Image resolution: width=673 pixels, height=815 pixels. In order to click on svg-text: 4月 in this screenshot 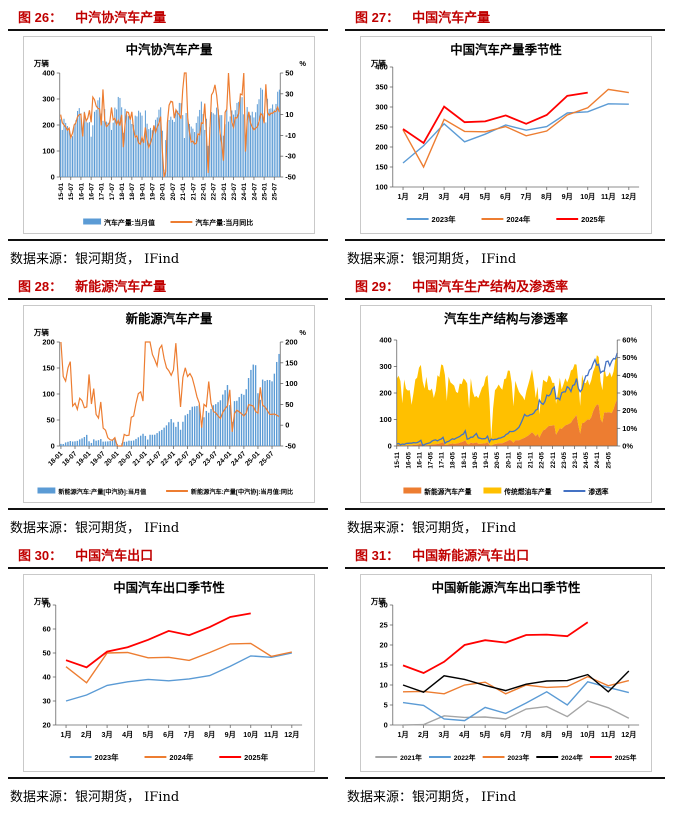, I will do `click(464, 197)`.